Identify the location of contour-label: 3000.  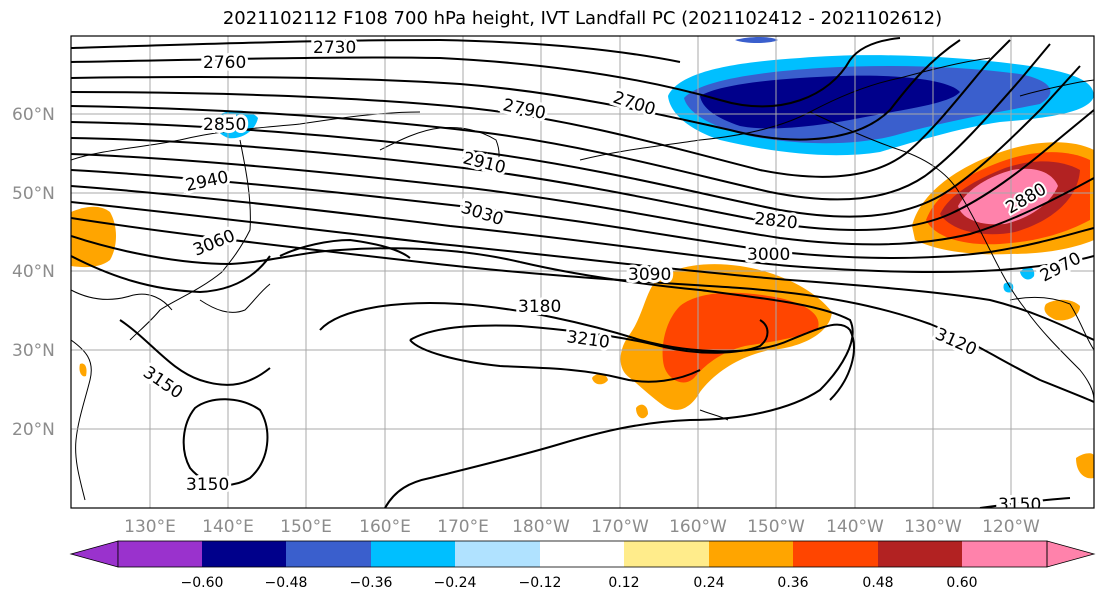
(768, 255).